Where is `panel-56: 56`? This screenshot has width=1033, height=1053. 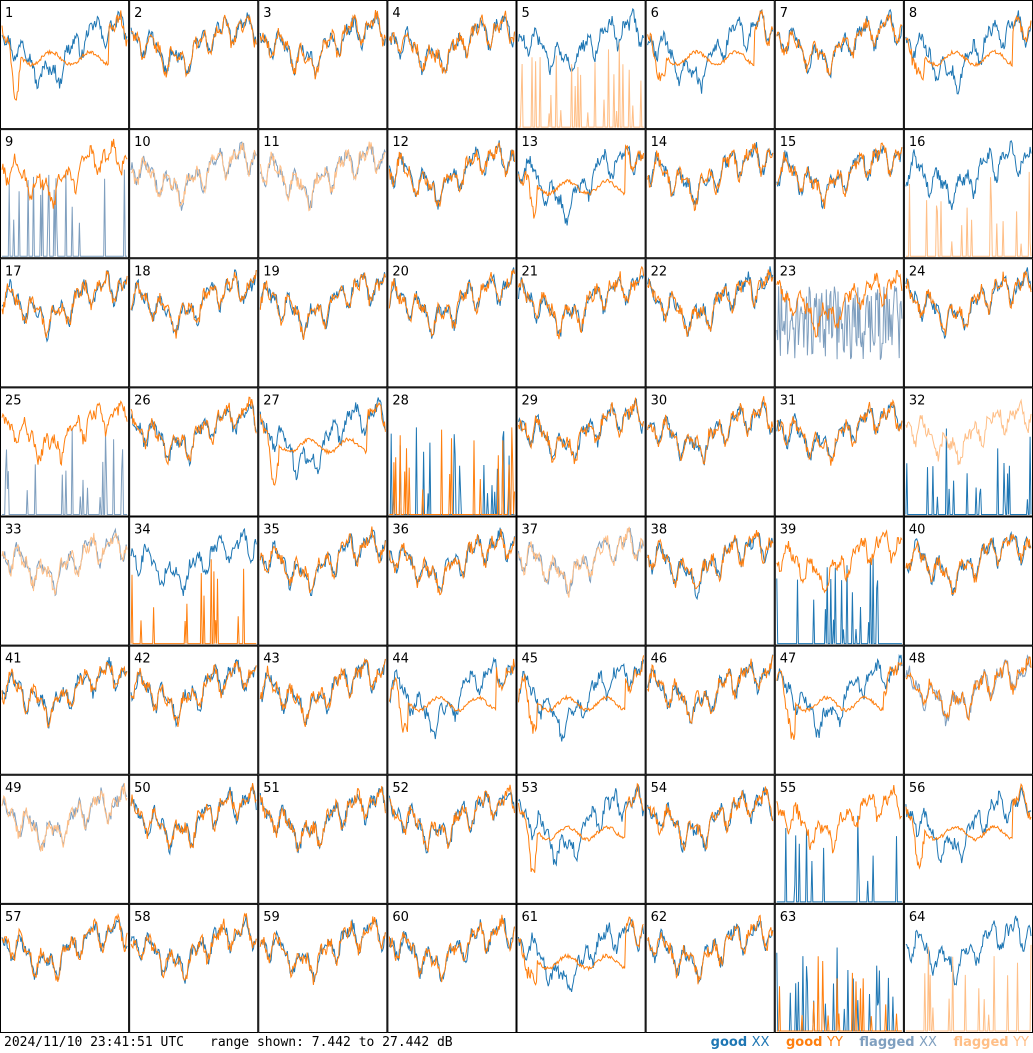
panel-56: 56 is located at coordinates (968, 839).